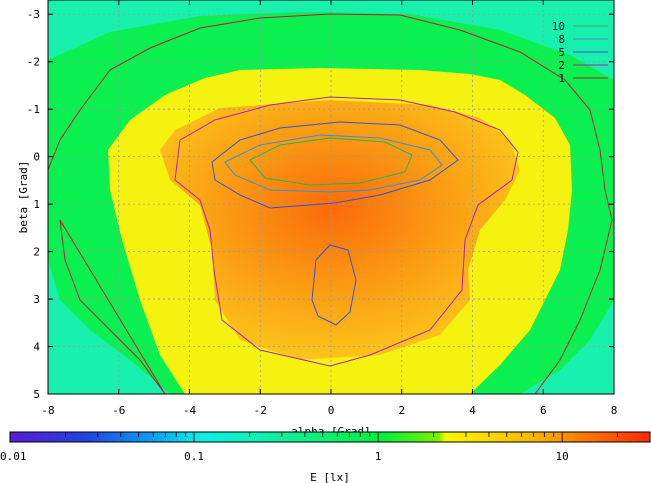 The height and width of the screenshot is (483, 651). I want to click on y-tick-label: 2, so click(36, 252).